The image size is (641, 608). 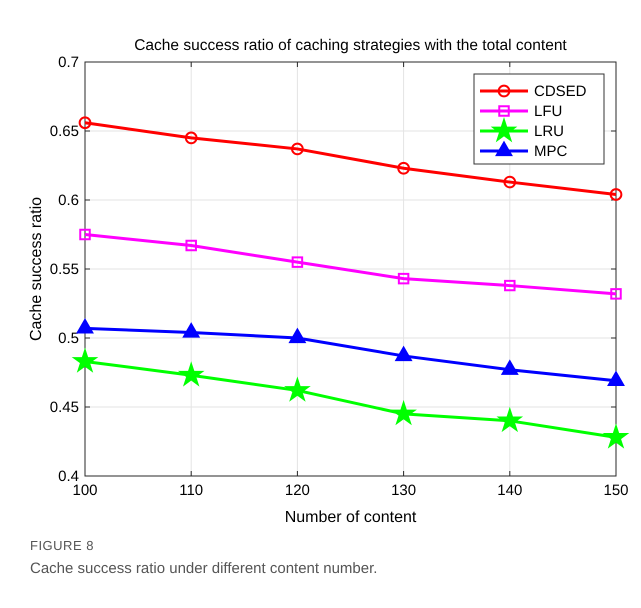 I want to click on legend-label: CDSED, so click(x=560, y=91).